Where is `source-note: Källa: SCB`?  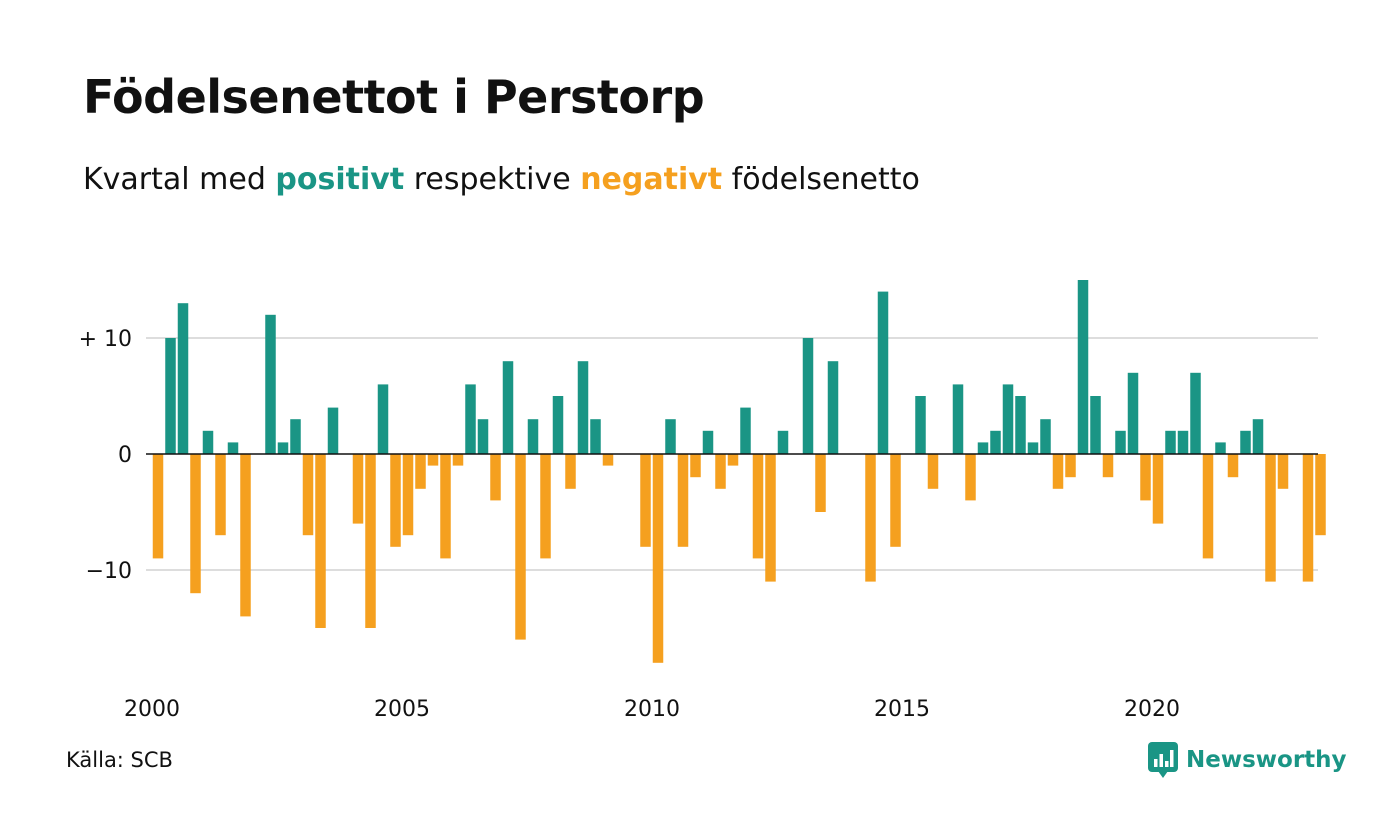
source-note: Källa: SCB is located at coordinates (119, 760).